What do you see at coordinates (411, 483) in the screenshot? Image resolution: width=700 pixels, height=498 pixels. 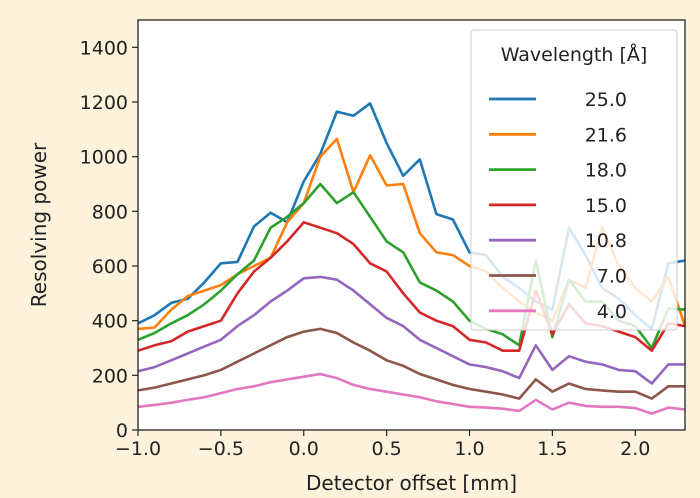 I see `x-axis-label: Detector offset [mm]` at bounding box center [411, 483].